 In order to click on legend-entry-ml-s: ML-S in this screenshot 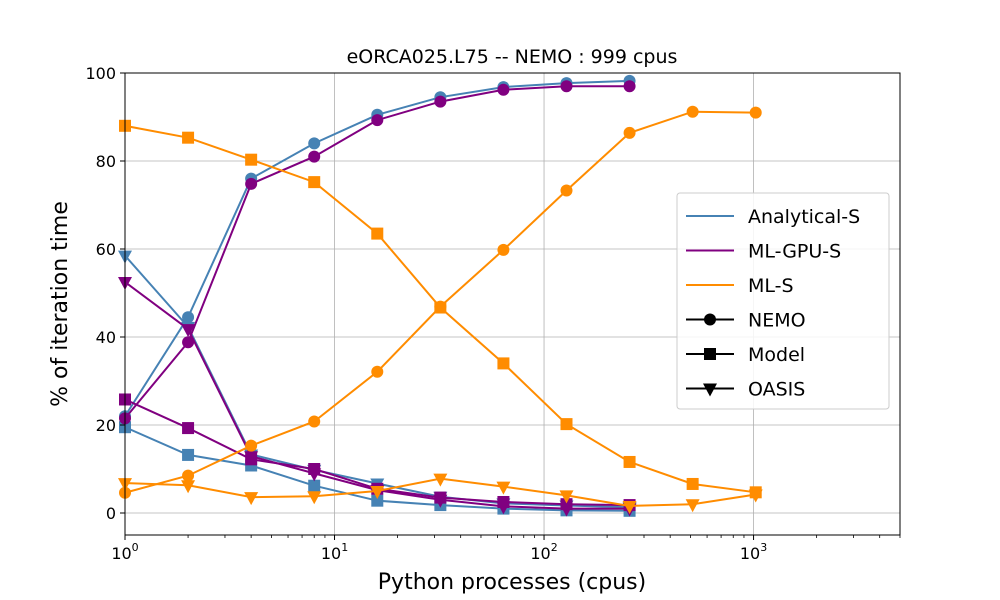, I will do `click(740, 286)`.